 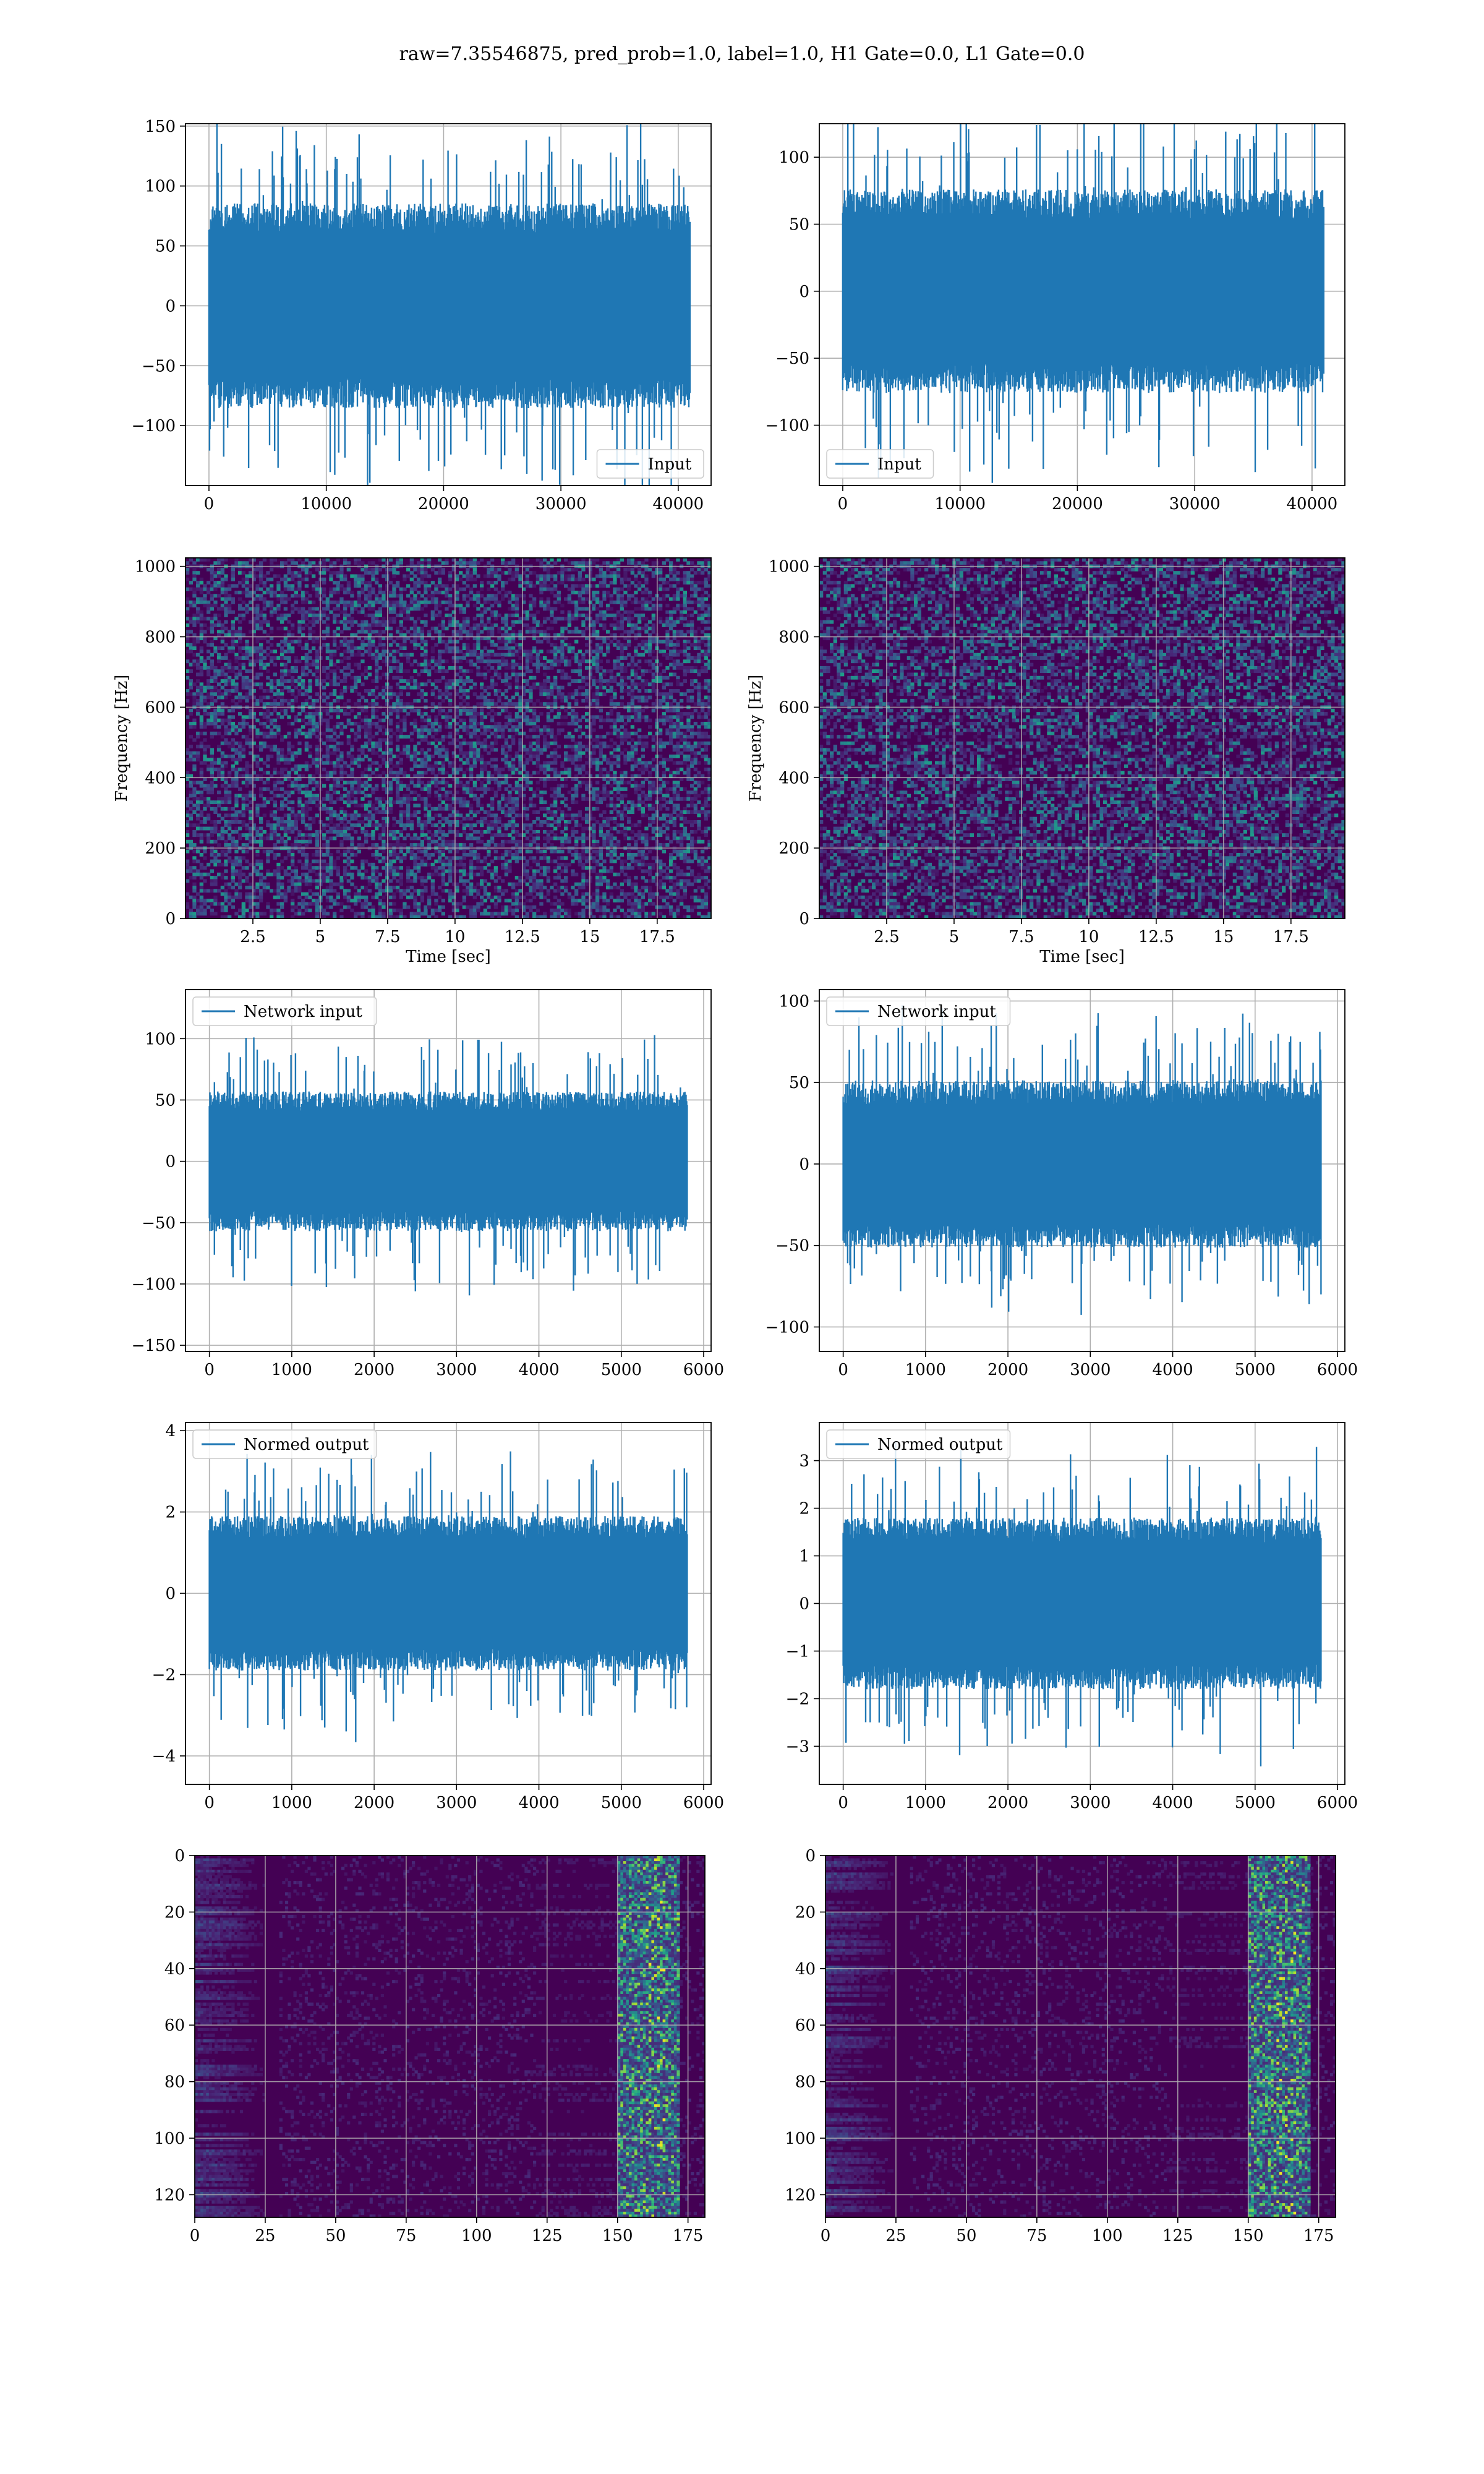 I want to click on y-tick-label: −150, so click(x=154, y=1346).